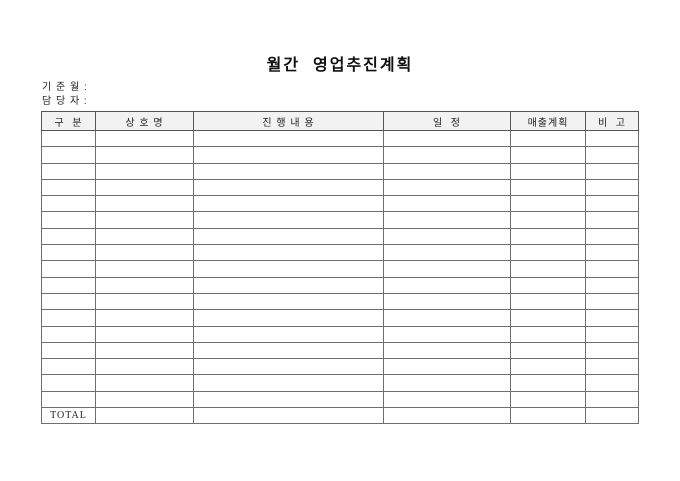 The width and height of the screenshot is (680, 481). What do you see at coordinates (612, 121) in the screenshot?
I see `column-header-remarks: 비 고` at bounding box center [612, 121].